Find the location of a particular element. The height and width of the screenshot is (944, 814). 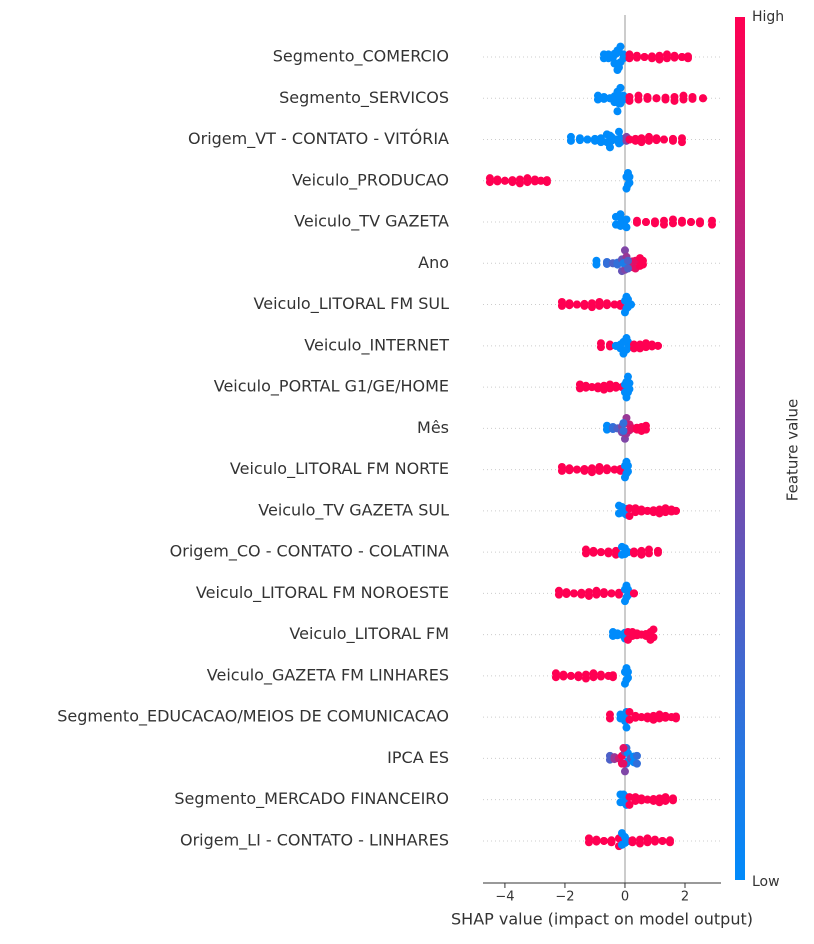

feature-label: Mês is located at coordinates (433, 427).